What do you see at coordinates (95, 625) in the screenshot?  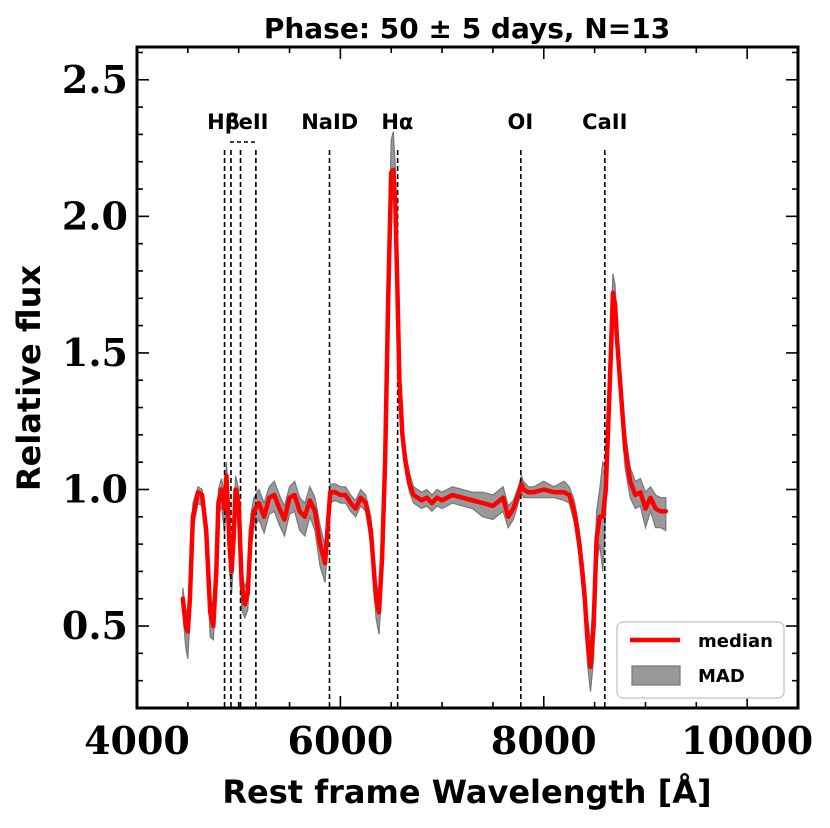 I see `y-tick-label: 0.5` at bounding box center [95, 625].